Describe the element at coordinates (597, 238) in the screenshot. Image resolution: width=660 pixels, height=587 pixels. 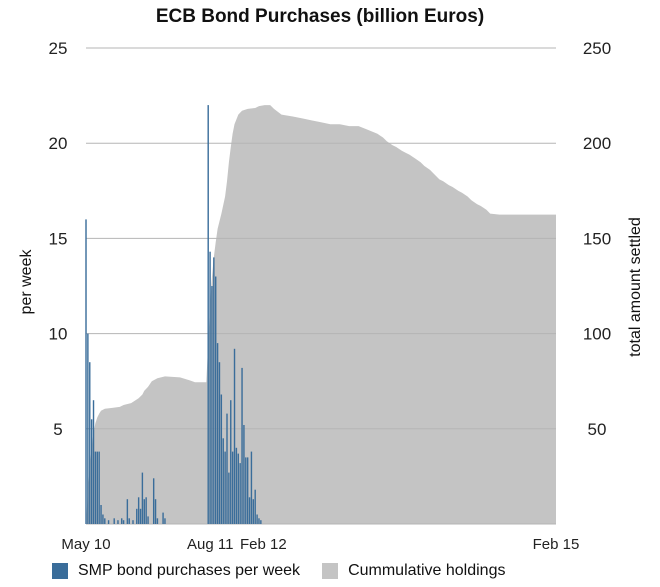
I see `y-right-tick-label: 150` at that location.